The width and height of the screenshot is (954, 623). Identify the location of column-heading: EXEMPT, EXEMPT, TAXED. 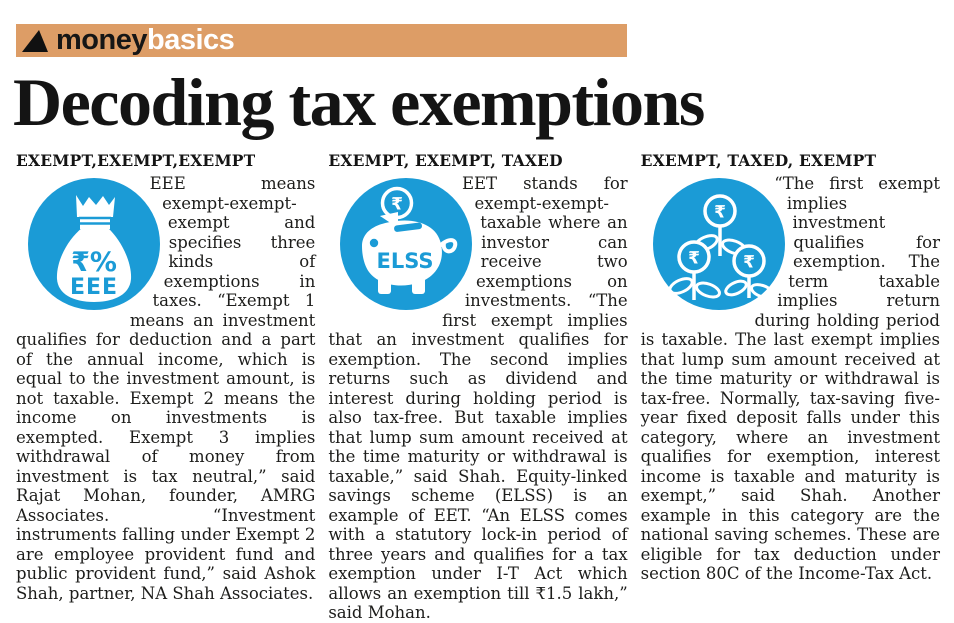
(445, 160).